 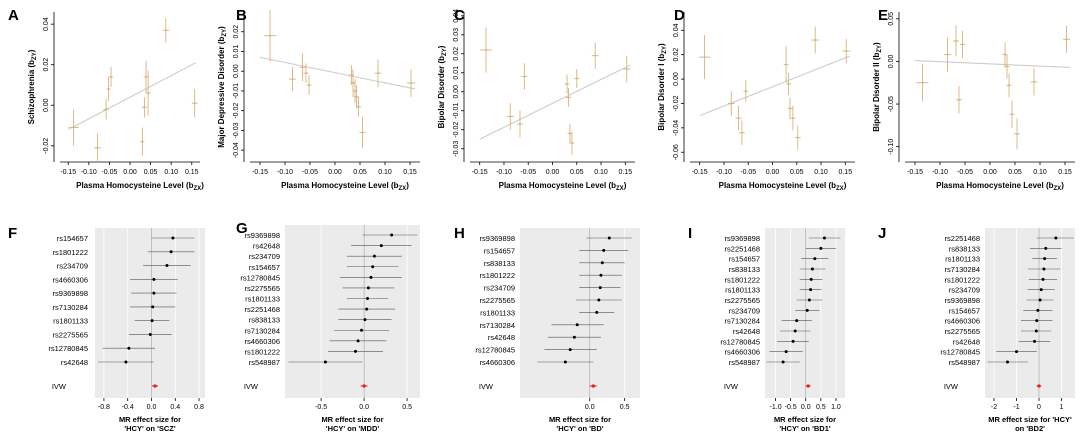 I want to click on y-tick-label: -0.02, so click(x=236, y=111).